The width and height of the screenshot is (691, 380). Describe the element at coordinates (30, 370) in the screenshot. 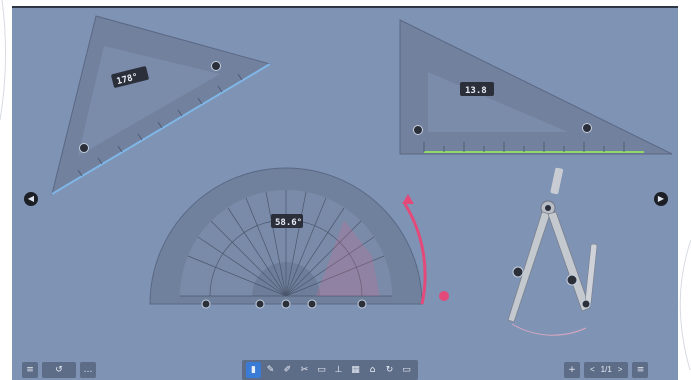

I see `menu-button: ≡` at that location.